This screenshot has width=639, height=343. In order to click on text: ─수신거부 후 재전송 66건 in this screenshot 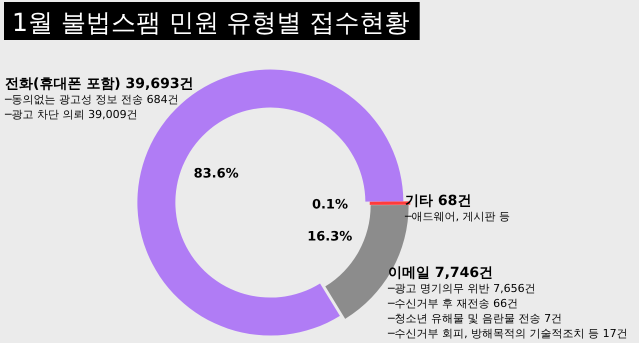, I will do `click(453, 303)`.